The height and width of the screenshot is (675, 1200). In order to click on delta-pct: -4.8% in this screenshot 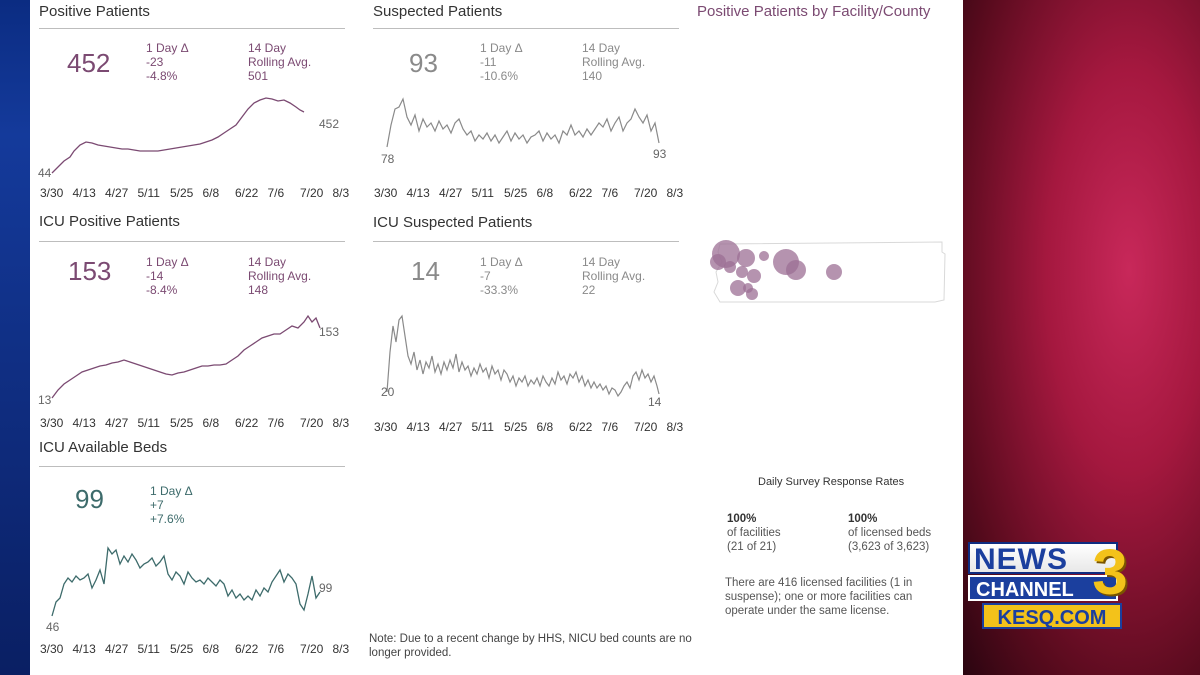, I will do `click(162, 76)`.